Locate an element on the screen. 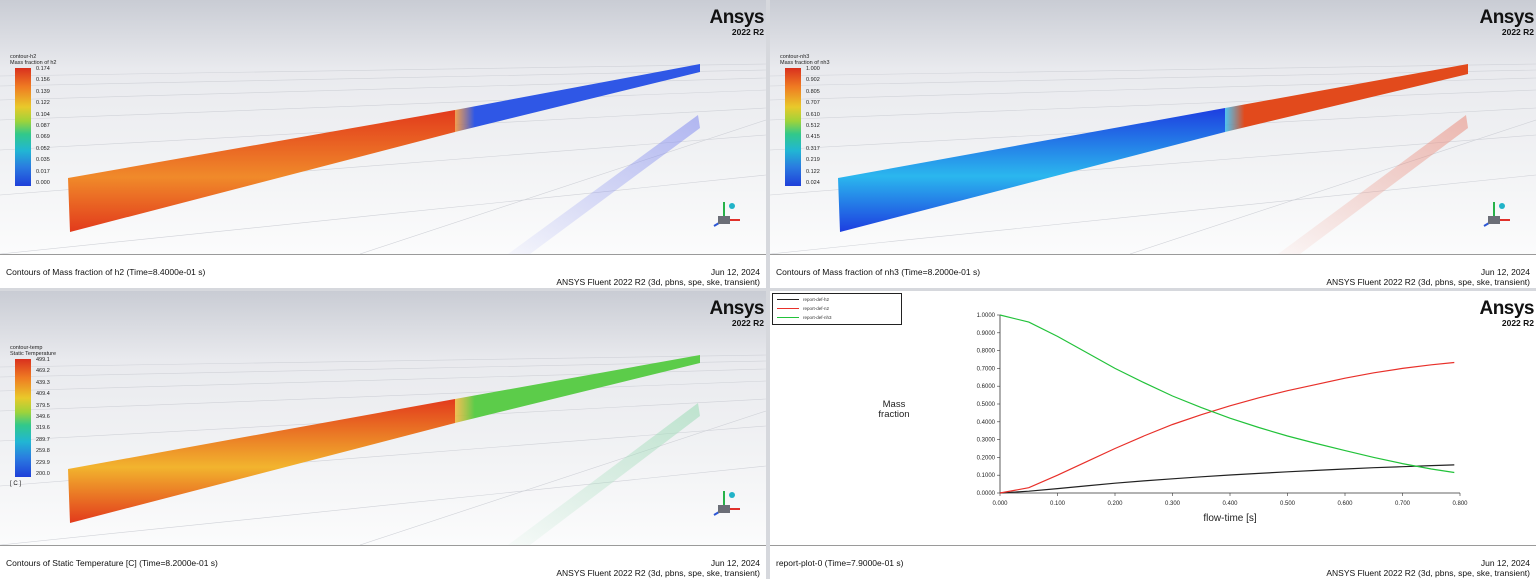 The width and height of the screenshot is (1536, 579). y-axis-label: fraction is located at coordinates (893, 414).